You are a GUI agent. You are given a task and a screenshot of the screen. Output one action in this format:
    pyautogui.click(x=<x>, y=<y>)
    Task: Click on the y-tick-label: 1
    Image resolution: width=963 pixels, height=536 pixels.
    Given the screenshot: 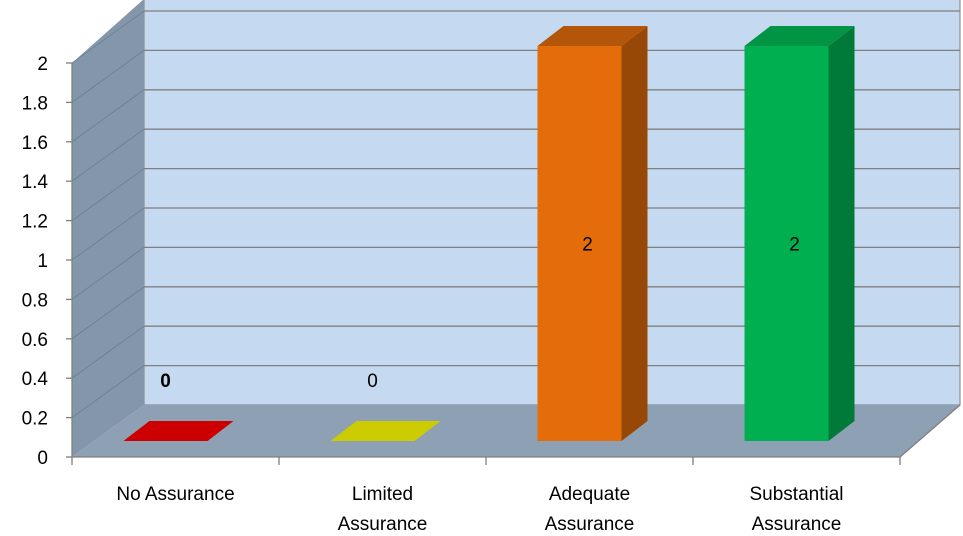 What is the action you would take?
    pyautogui.click(x=42, y=261)
    